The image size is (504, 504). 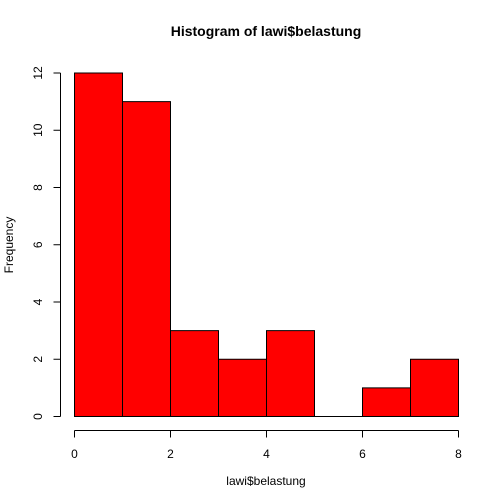 I want to click on x-tick-label: 6, so click(x=362, y=454).